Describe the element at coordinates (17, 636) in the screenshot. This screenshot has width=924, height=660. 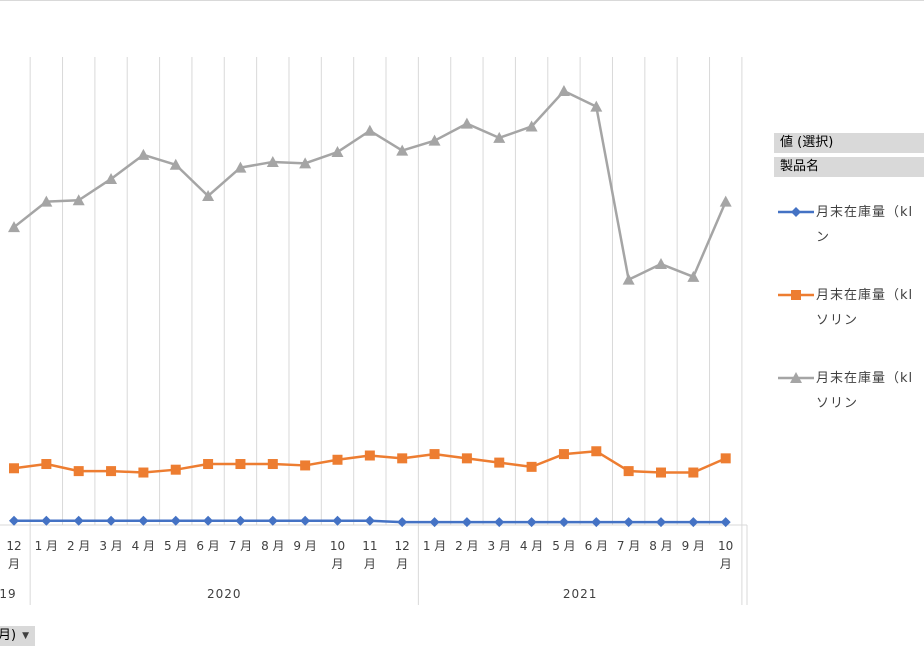
I see `axis-field-button: 月) ▼` at that location.